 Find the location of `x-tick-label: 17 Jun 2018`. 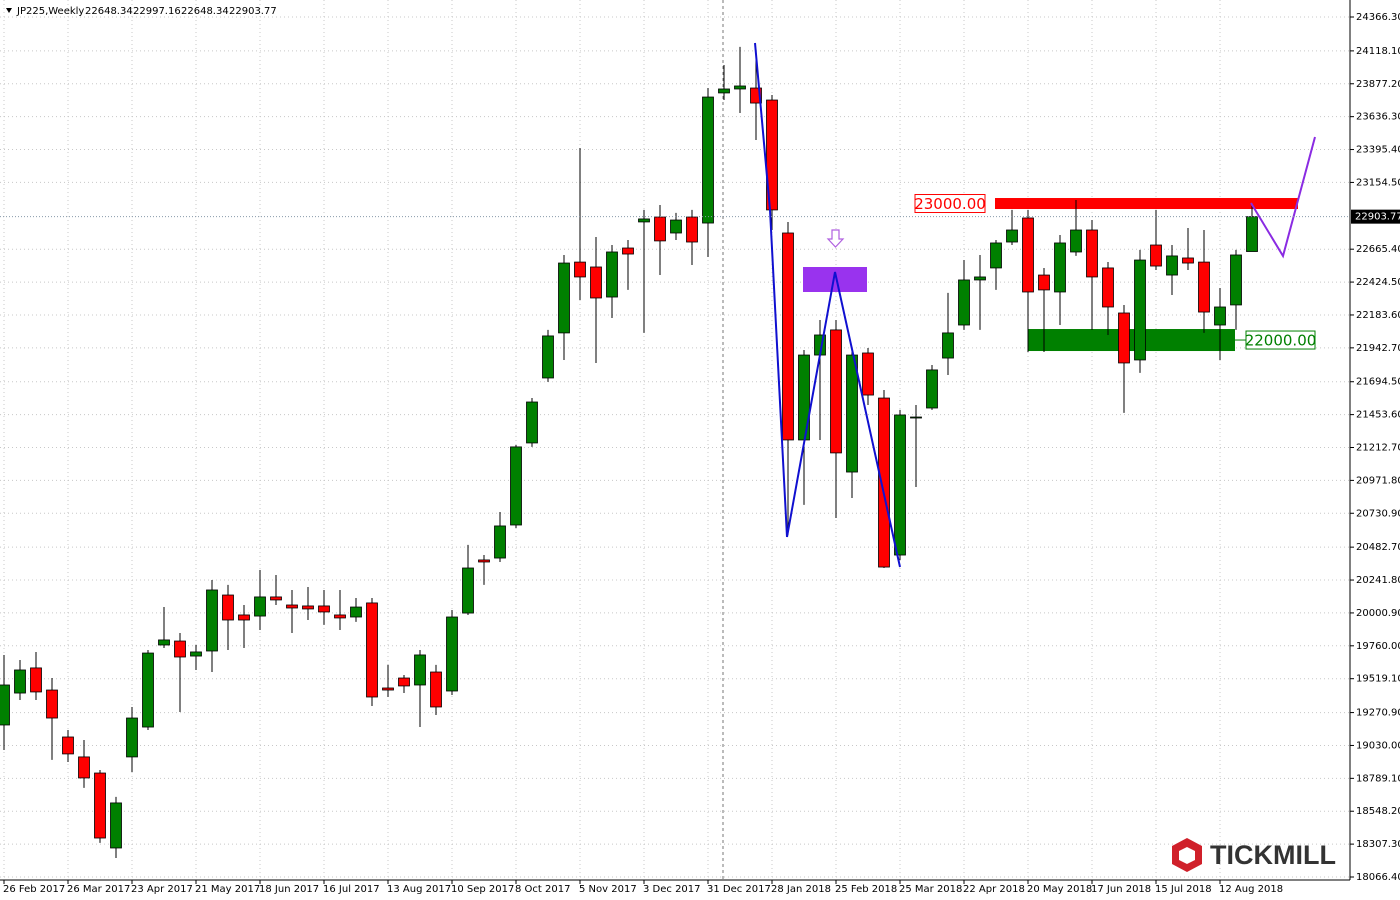

x-tick-label: 17 Jun 2018 is located at coordinates (1121, 889).